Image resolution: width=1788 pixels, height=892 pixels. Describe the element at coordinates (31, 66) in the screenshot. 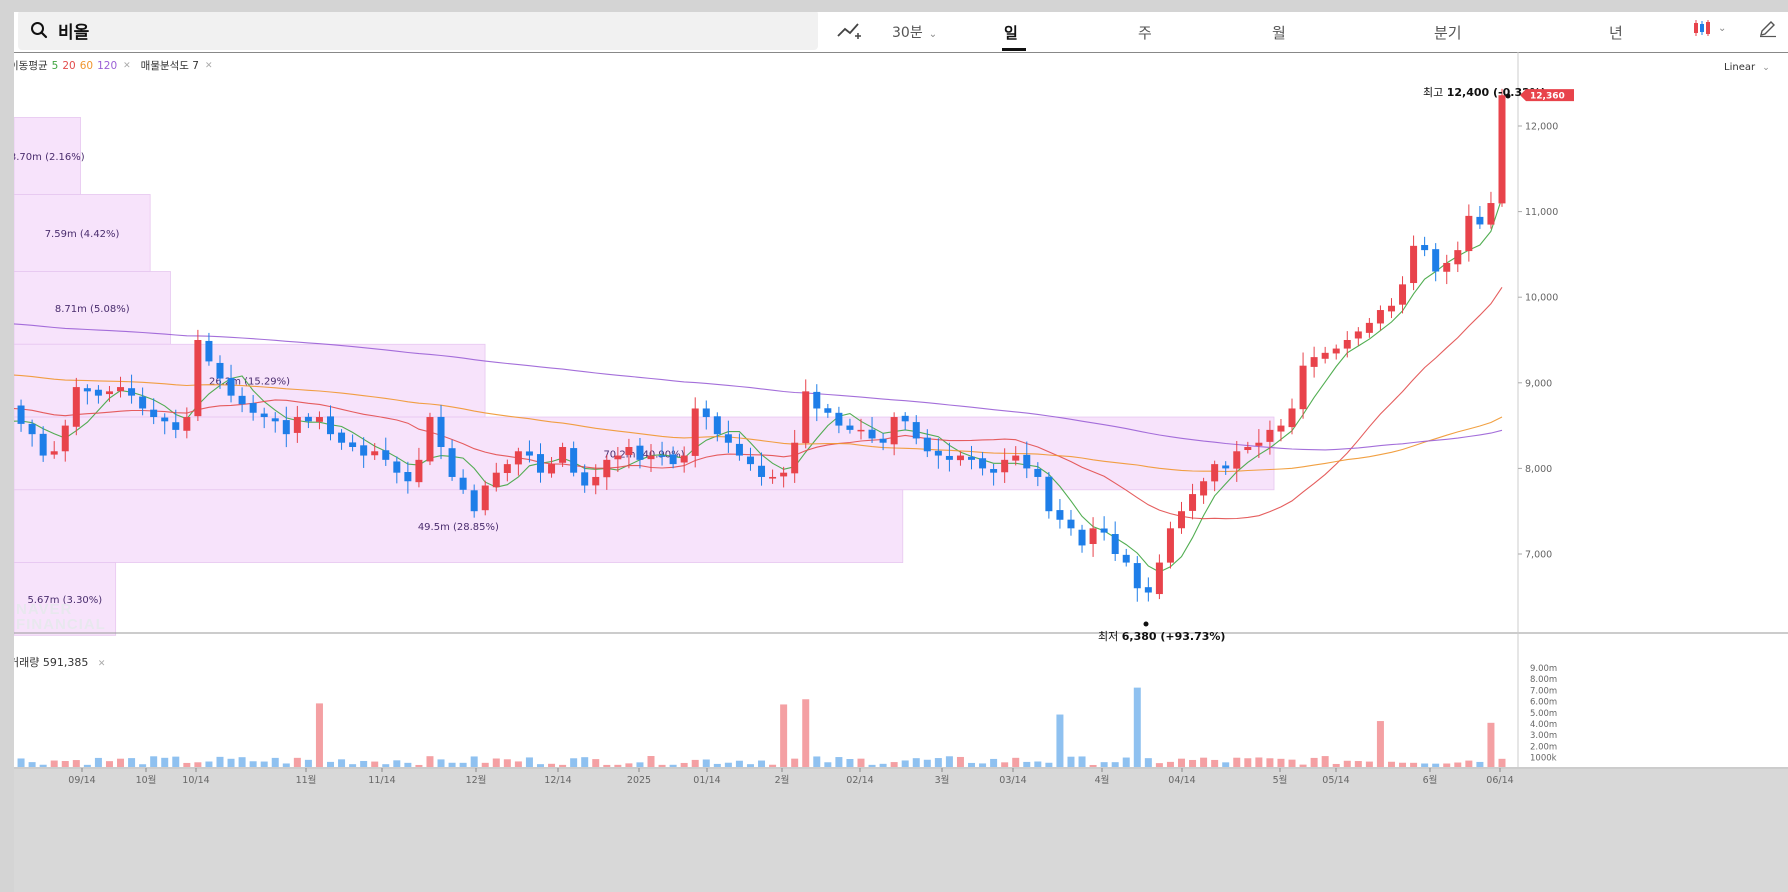

I see `moving-average-label: 이동평균` at that location.